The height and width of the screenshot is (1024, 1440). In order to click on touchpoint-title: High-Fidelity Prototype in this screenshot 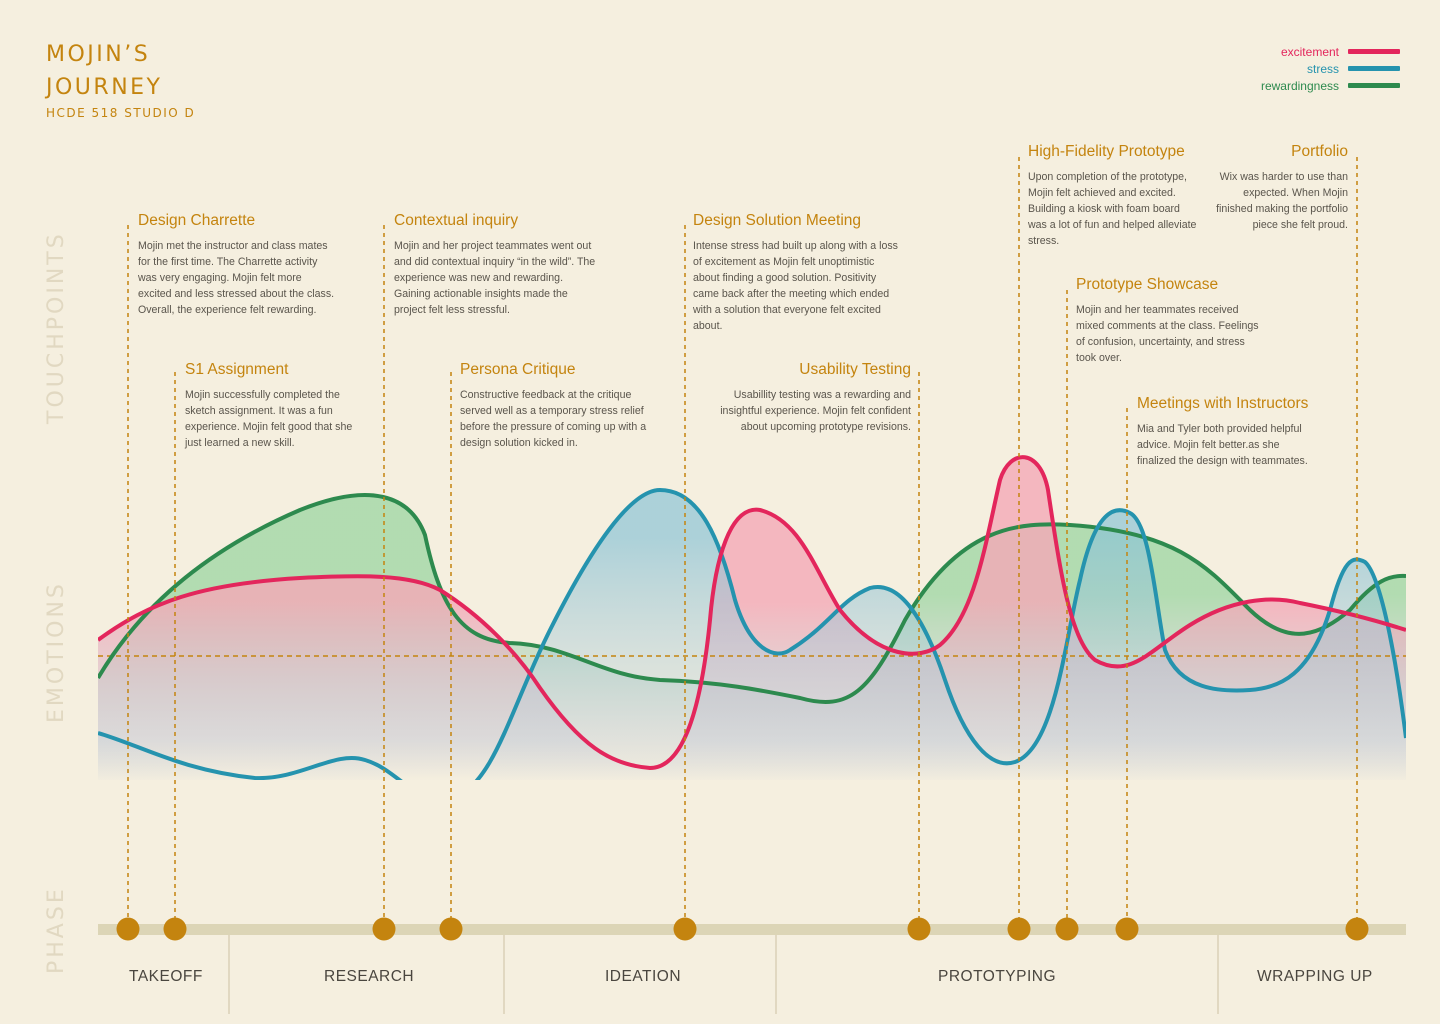, I will do `click(1106, 151)`.